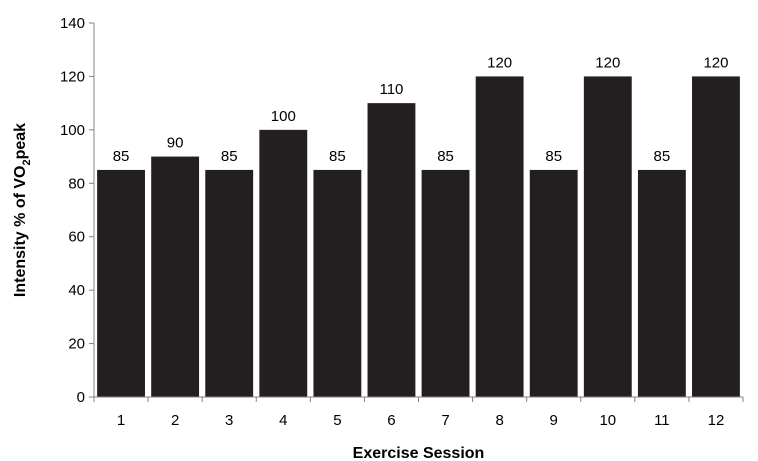  What do you see at coordinates (499, 420) in the screenshot?
I see `x-tick-label: 8` at bounding box center [499, 420].